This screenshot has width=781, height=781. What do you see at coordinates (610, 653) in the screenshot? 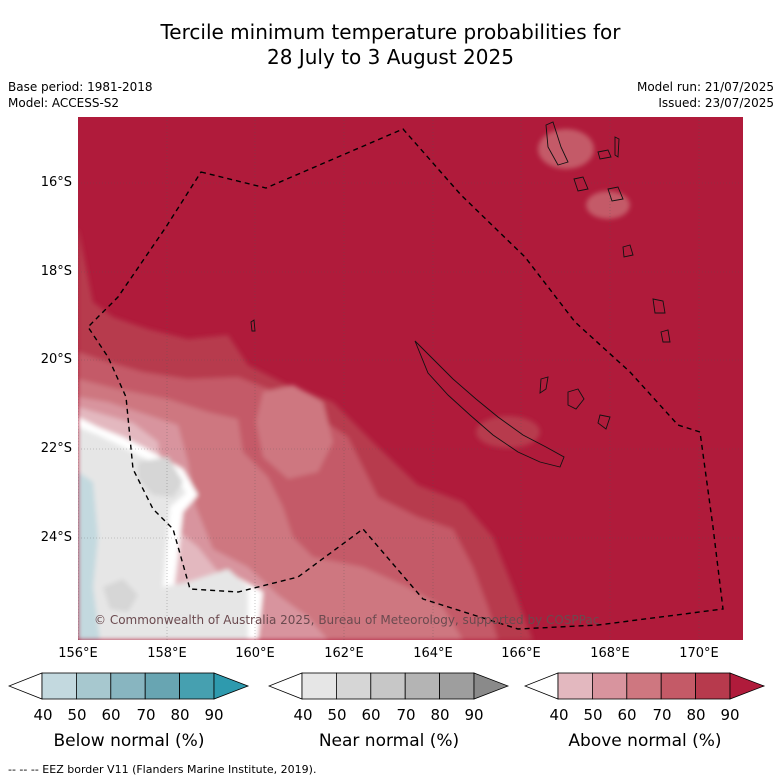
I see `lon-tick-168e: 168°E` at bounding box center [610, 653].